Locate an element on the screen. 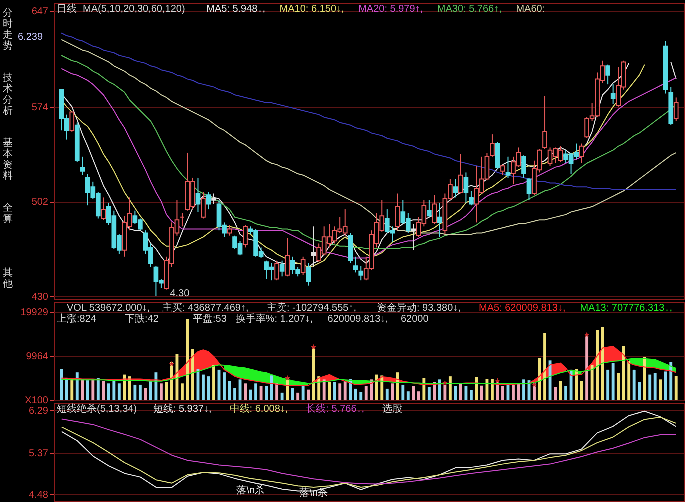 This screenshot has height=502, width=690. y-tick-label: 502 is located at coordinates (40, 202).